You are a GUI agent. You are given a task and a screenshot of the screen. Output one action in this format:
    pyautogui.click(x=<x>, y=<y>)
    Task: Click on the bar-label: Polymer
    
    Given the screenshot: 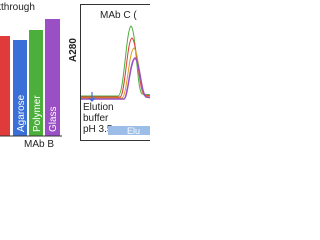 What is the action you would take?
    pyautogui.click(x=37, y=113)
    